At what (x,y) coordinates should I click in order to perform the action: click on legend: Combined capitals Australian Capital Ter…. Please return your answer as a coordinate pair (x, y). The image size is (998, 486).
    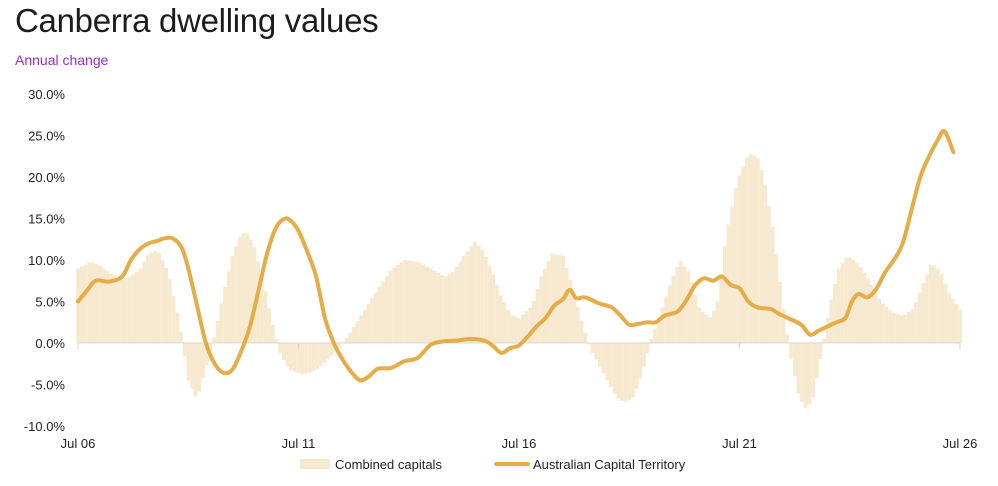
    Looking at the image, I should click on (493, 464).